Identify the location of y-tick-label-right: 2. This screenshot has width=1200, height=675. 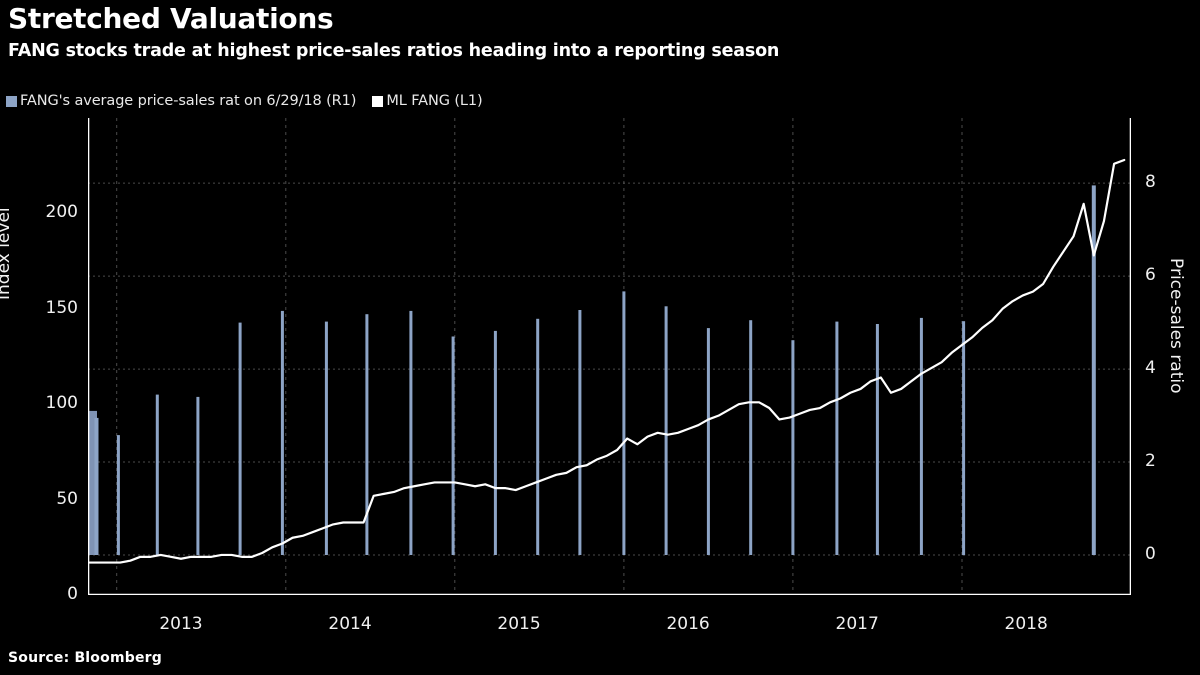
(1150, 461).